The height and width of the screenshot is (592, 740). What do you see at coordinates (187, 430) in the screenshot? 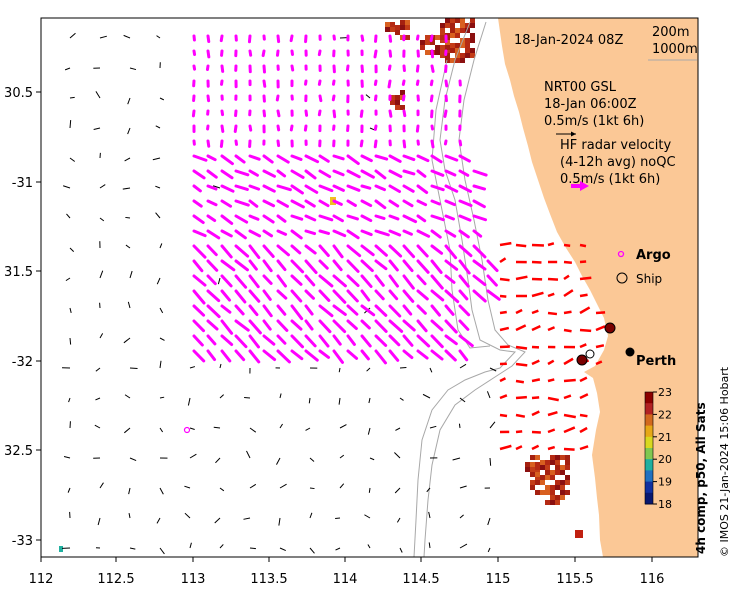
I see `argo-float` at bounding box center [187, 430].